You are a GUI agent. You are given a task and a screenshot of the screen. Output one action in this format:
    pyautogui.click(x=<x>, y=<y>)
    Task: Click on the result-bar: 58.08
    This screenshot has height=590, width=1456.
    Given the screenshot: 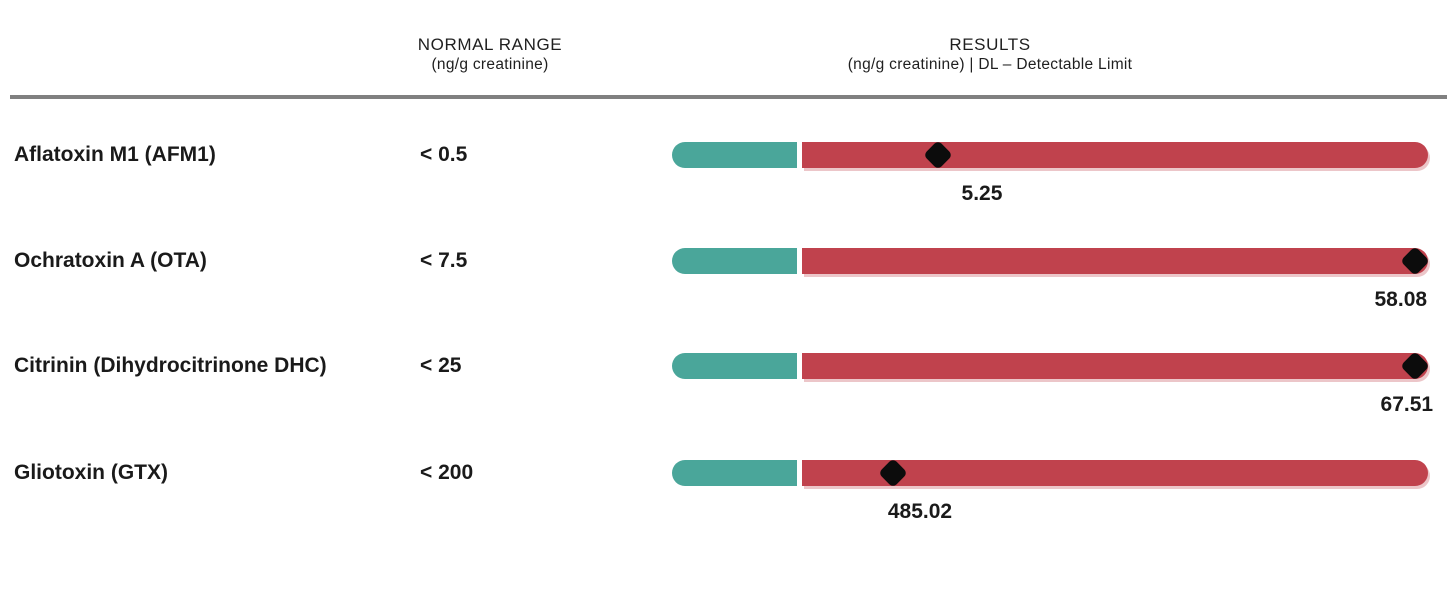 What is the action you would take?
    pyautogui.click(x=1051, y=278)
    